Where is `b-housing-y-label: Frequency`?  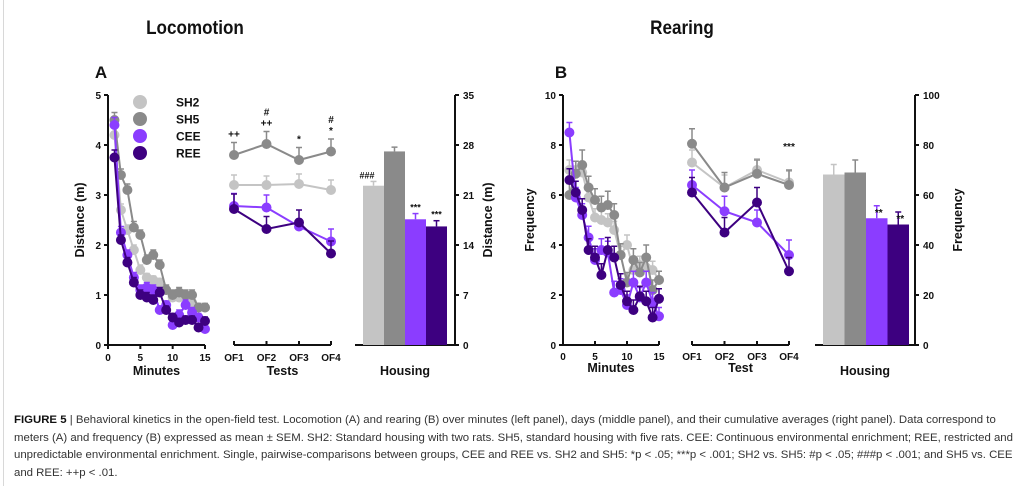 b-housing-y-label: Frequency is located at coordinates (958, 219).